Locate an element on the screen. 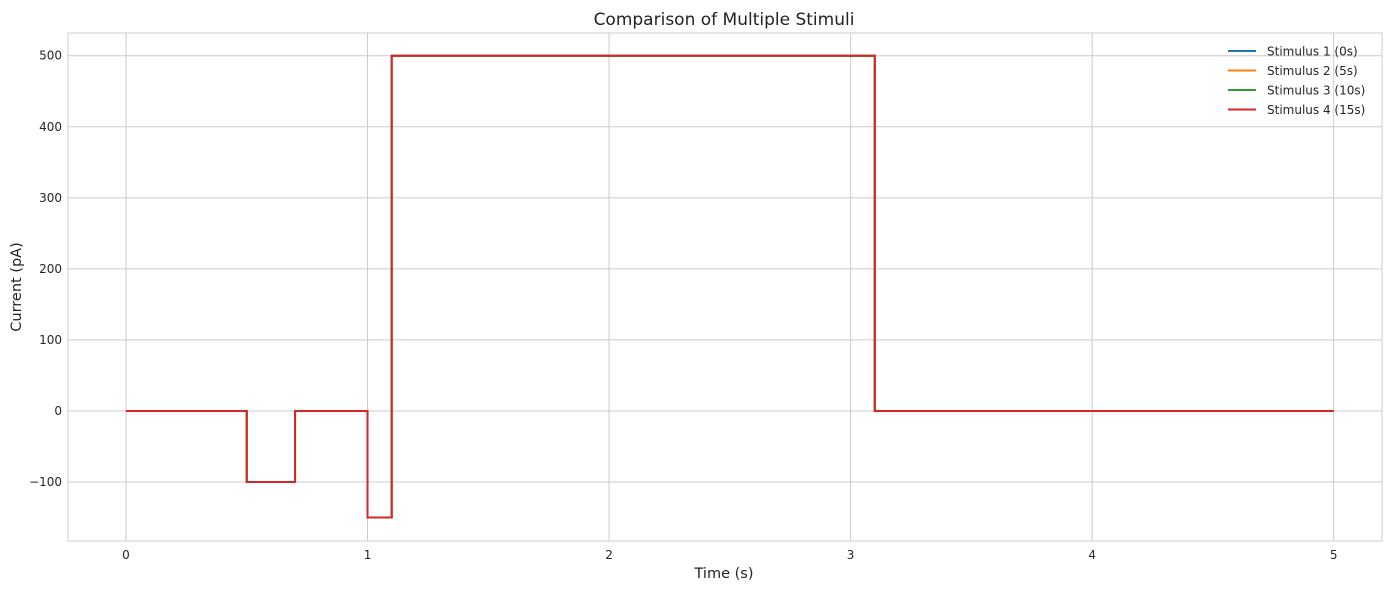 The image size is (1389, 590). y-tick-label: 0 is located at coordinates (58, 411).